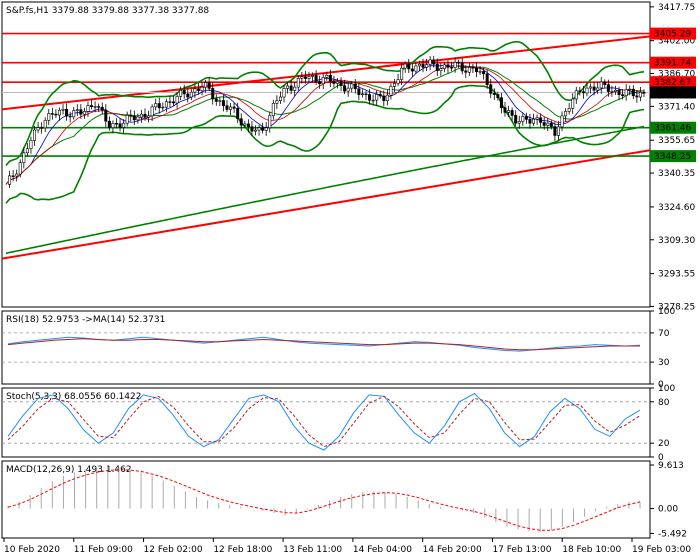 Image resolution: width=700 pixels, height=560 pixels. What do you see at coordinates (344, 499) in the screenshot?
I see `pane-4: 9.613 0.00 -5.492 MACD(12,26,9) 1.493 1.462` at bounding box center [344, 499].